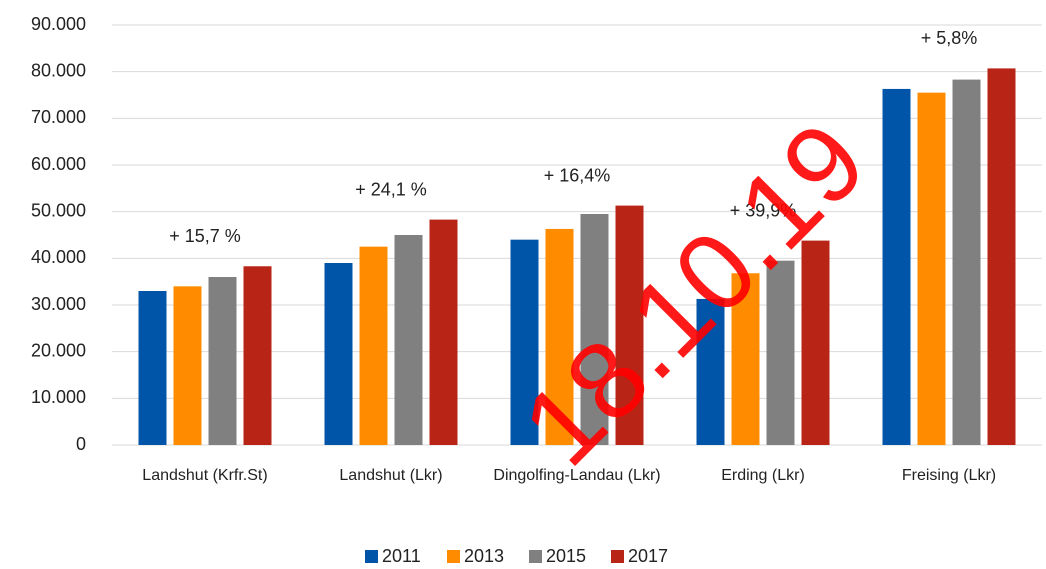 The height and width of the screenshot is (569, 1046). What do you see at coordinates (81, 444) in the screenshot?
I see `y-tick-label: 0` at bounding box center [81, 444].